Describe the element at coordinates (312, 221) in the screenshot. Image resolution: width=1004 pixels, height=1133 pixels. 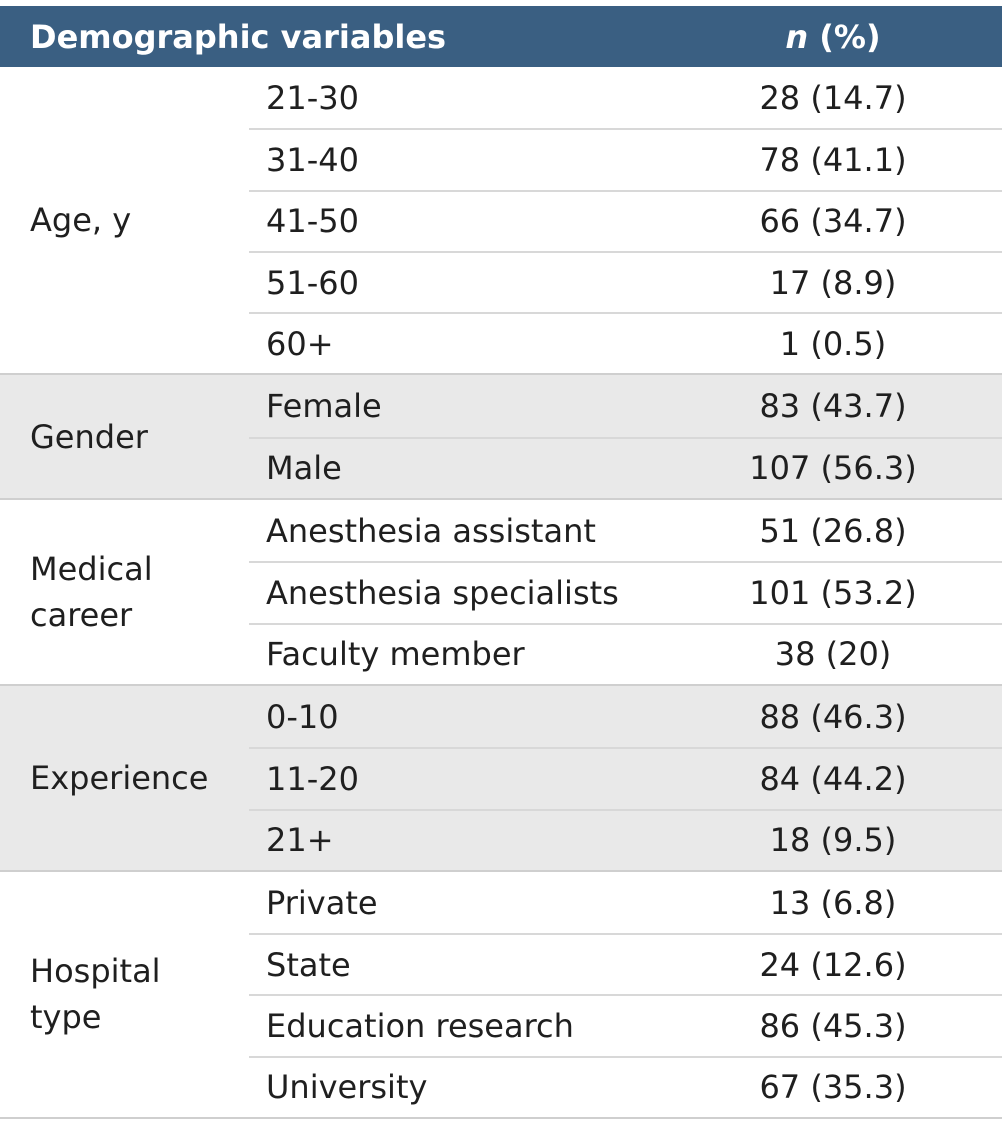
I see `category-cell: 41-50` at that location.